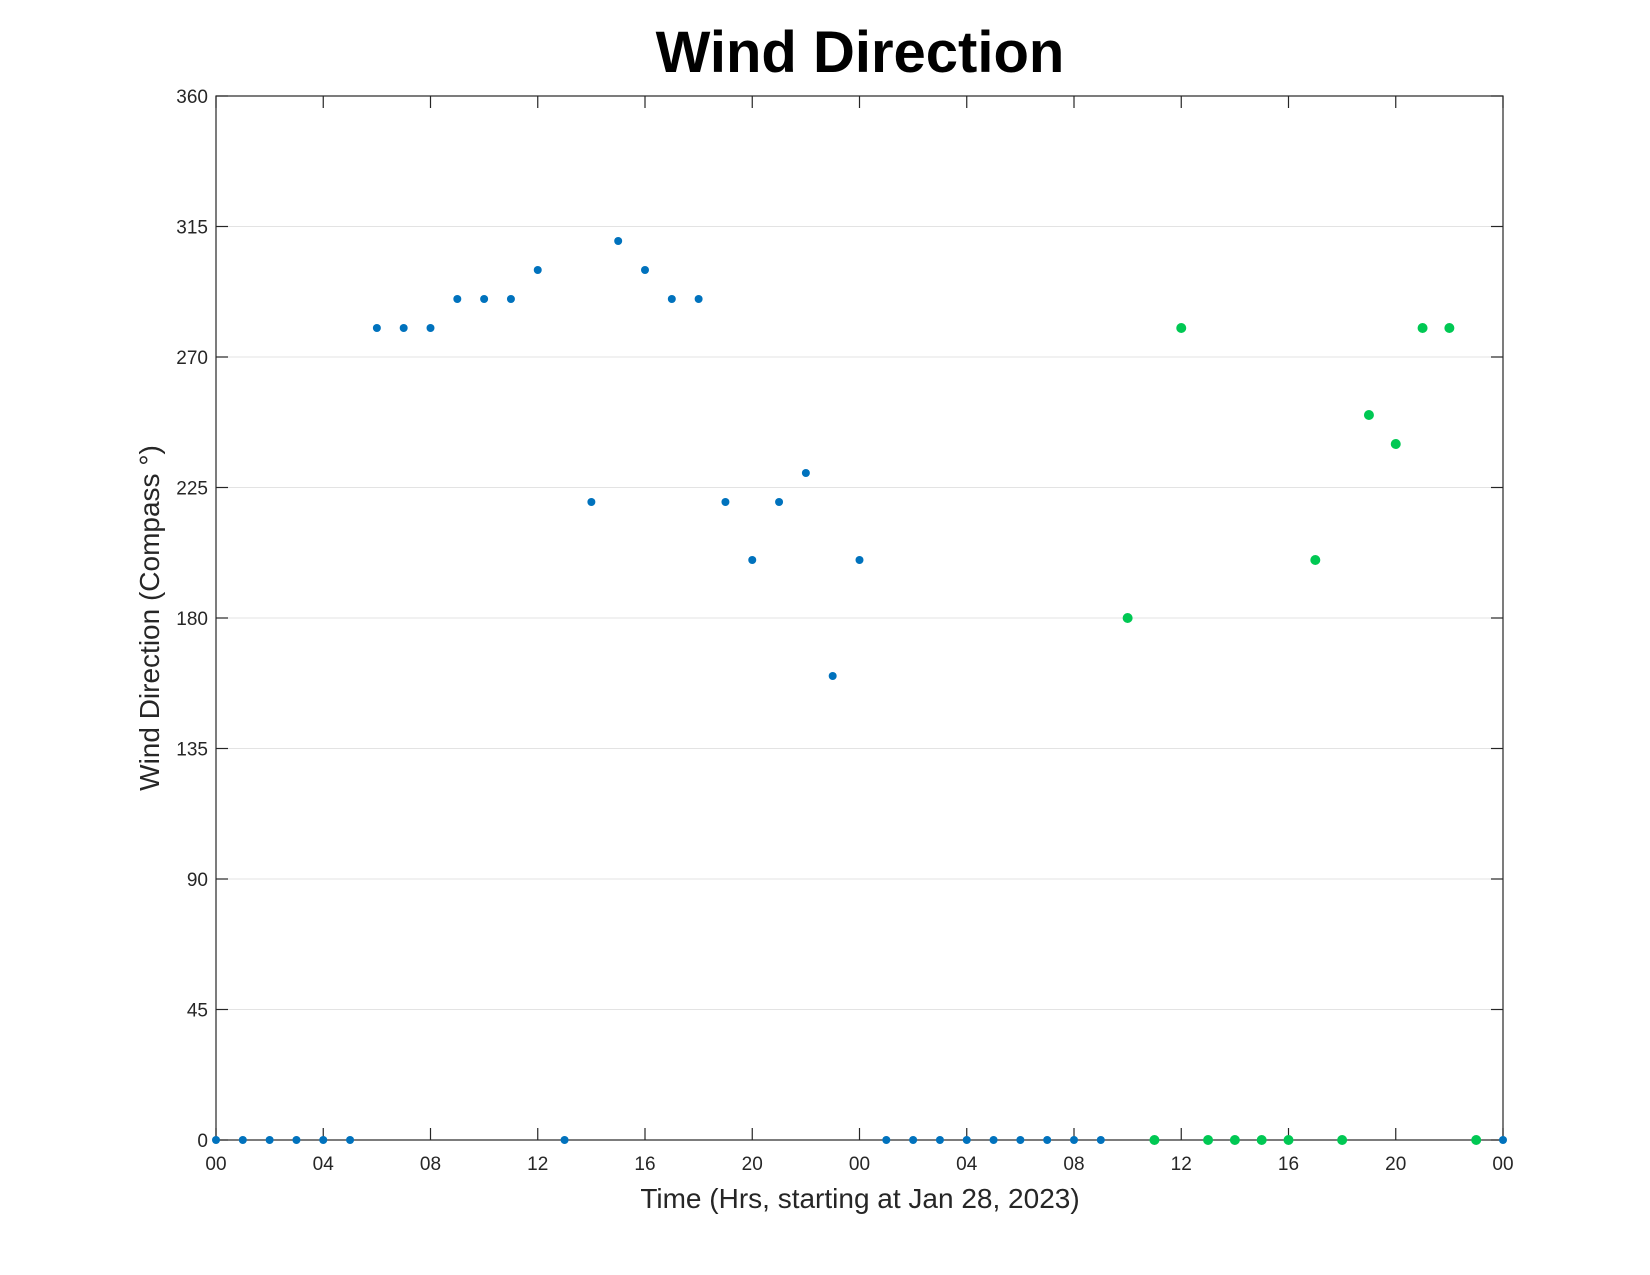  Describe the element at coordinates (197, 1011) in the screenshot. I see `y-tick-label: 45` at that location.